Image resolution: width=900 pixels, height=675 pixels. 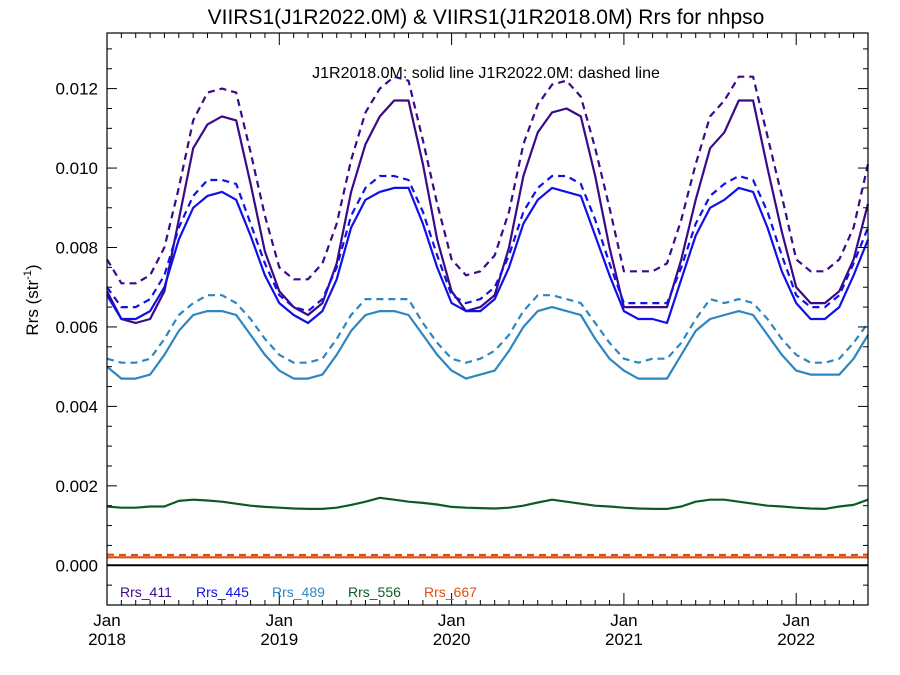 I want to click on series-rrs-556-solid, so click(x=487, y=503).